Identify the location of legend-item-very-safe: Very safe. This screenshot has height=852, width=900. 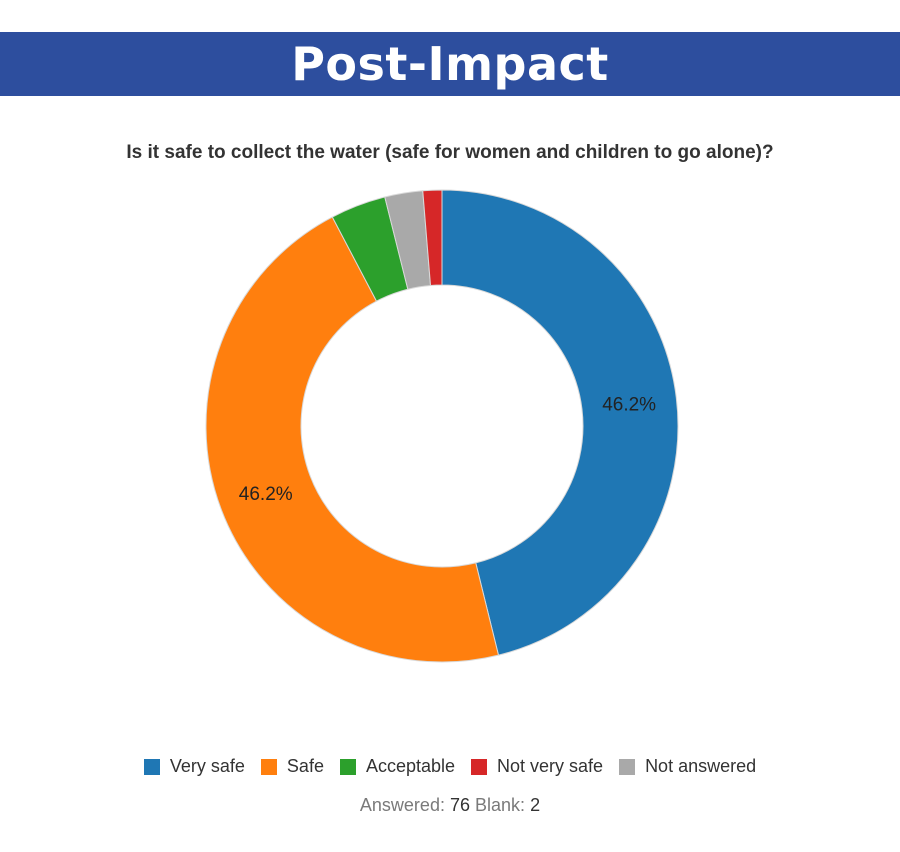
(194, 766).